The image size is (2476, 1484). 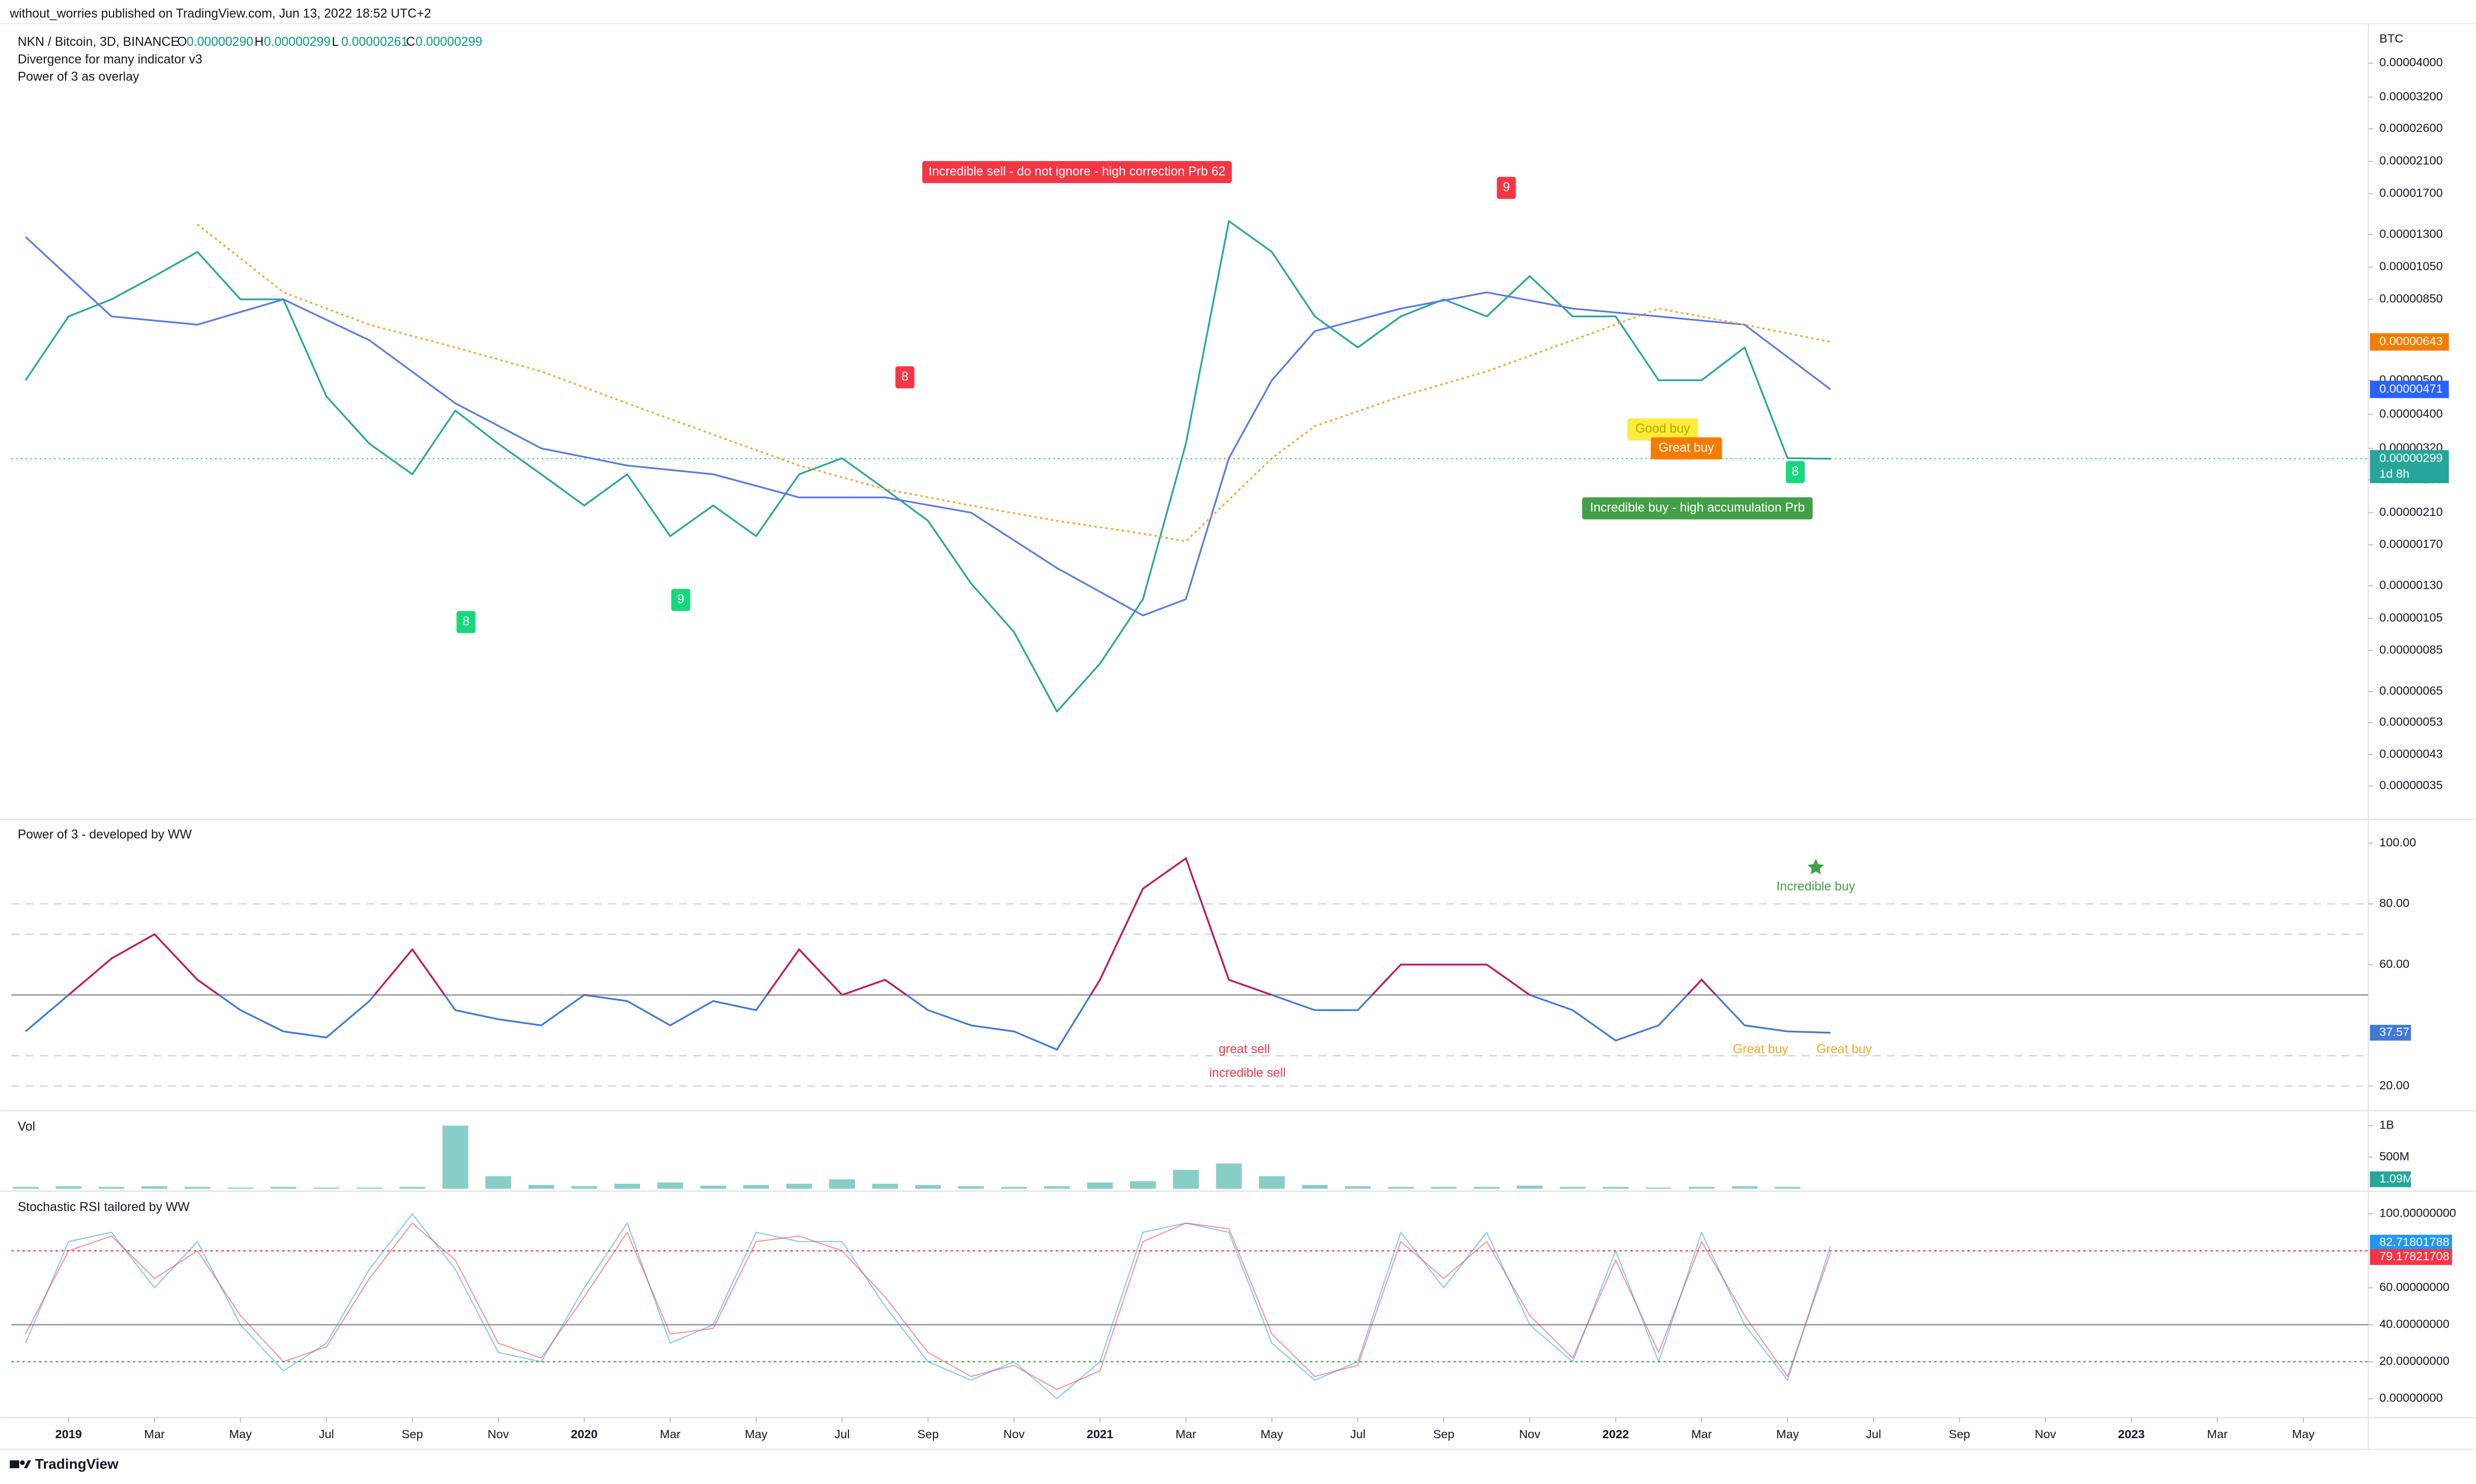 I want to click on y-tick-label: 100.00, so click(x=2397, y=843).